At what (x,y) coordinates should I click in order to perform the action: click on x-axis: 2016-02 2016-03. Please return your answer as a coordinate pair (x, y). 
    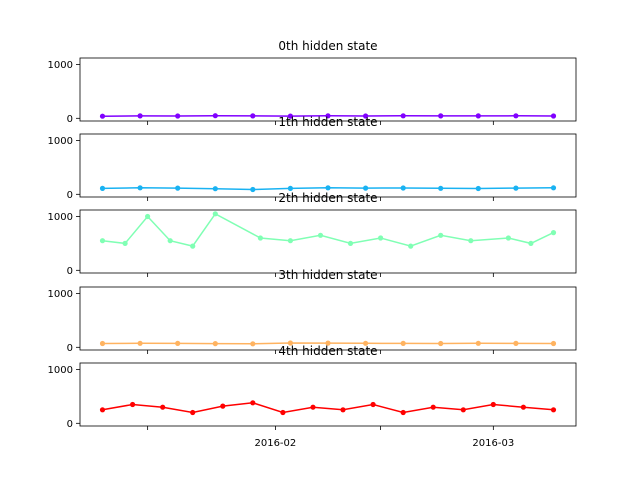
    Looking at the image, I should click on (384, 443).